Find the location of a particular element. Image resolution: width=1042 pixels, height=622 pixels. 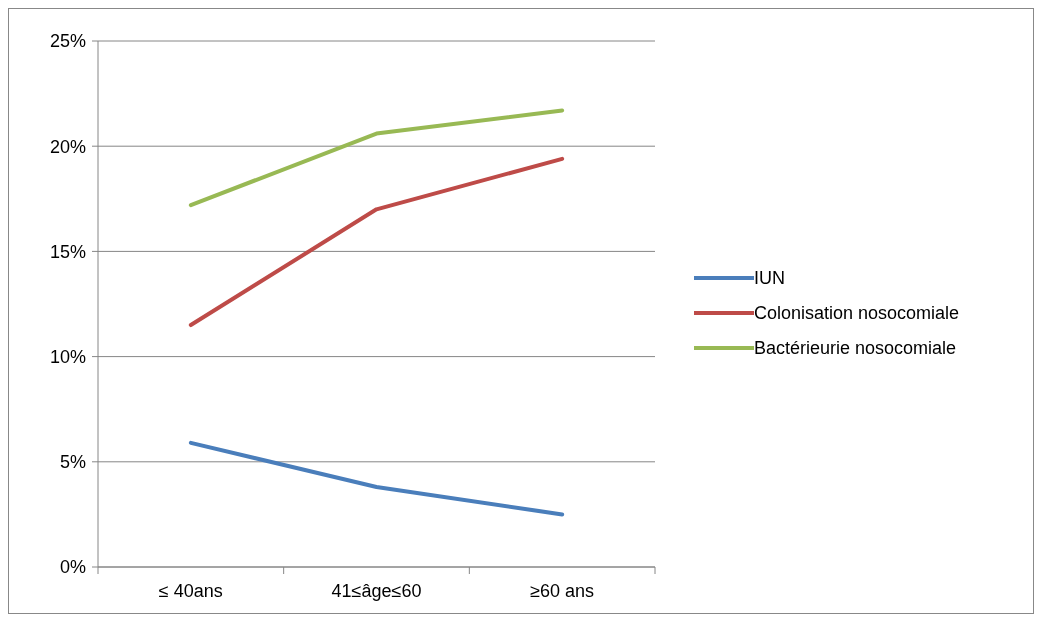

legend-label: Colonisation nosocomiale is located at coordinates (857, 313).